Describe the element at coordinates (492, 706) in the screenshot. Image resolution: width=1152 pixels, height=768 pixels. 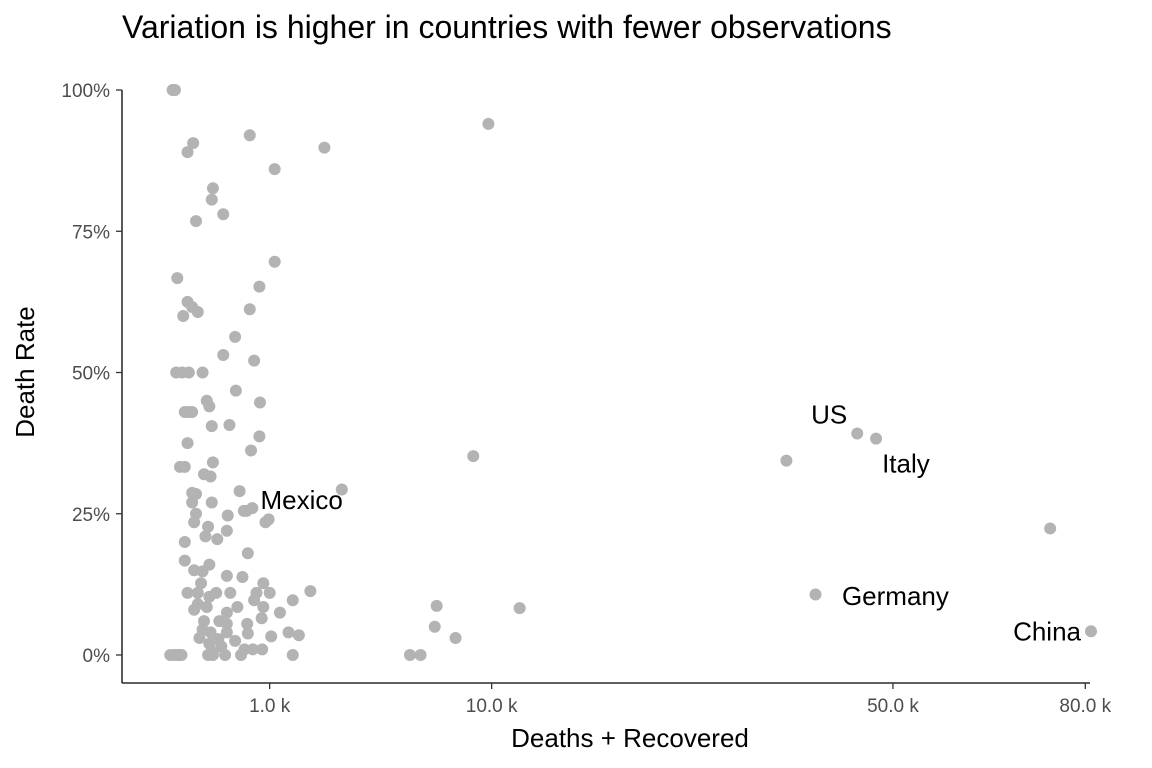
I see `x-tick-label: 10.0 k` at that location.